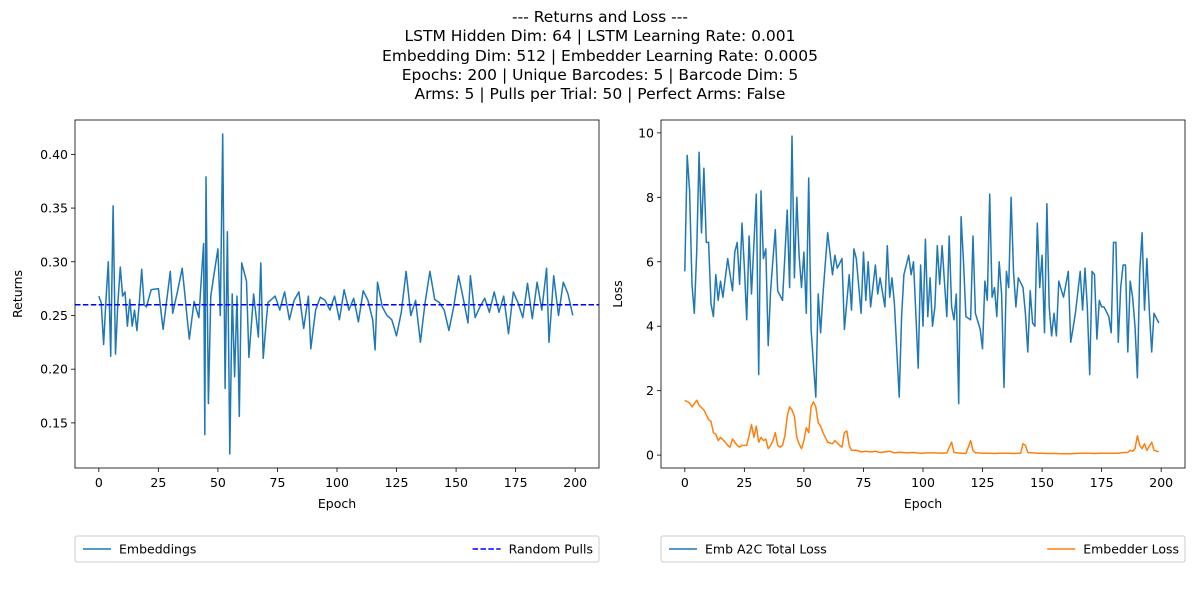  I want to click on legend-label: Random Pulls, so click(551, 549).